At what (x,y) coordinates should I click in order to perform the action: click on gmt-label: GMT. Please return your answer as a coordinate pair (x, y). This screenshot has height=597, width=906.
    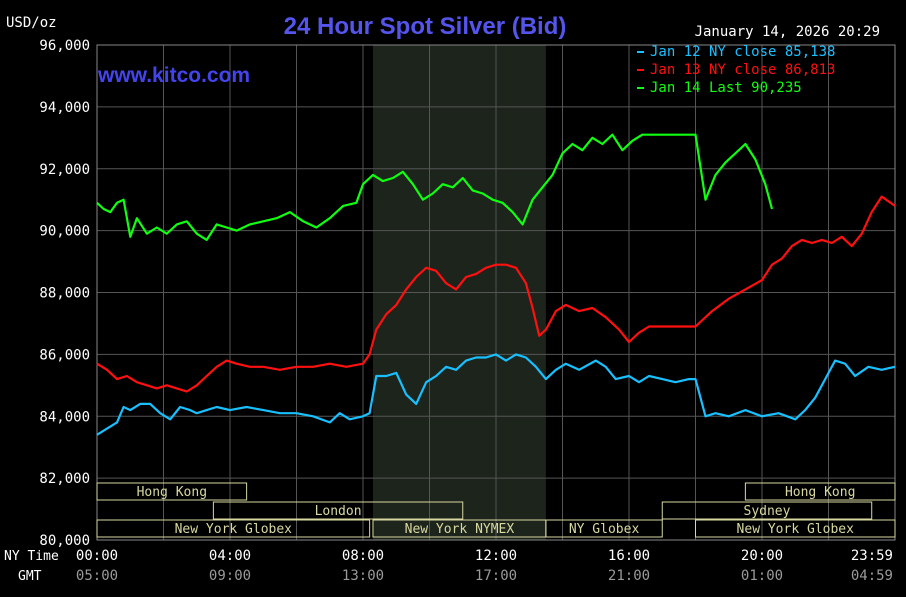
    Looking at the image, I should click on (30, 576).